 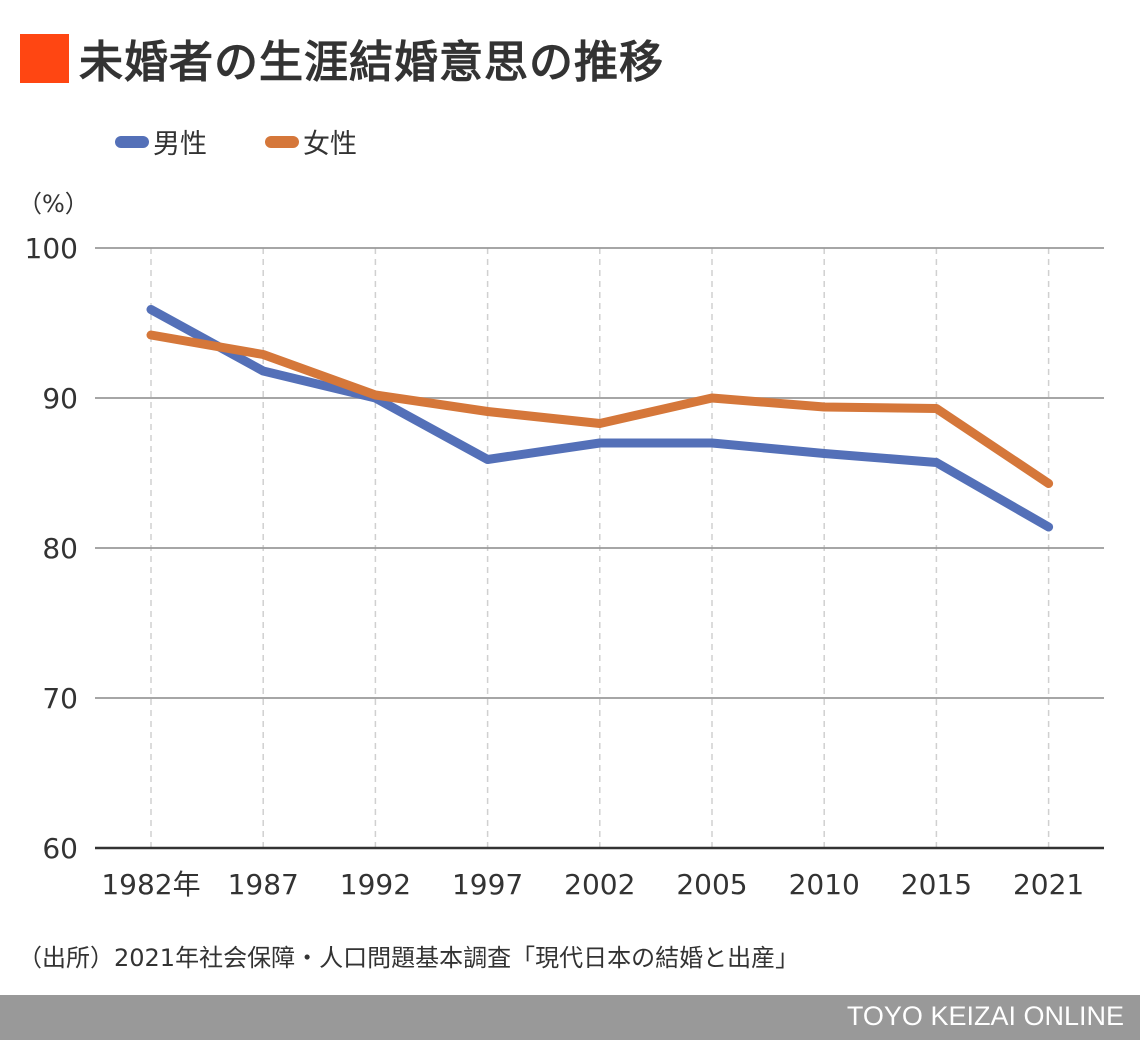 What do you see at coordinates (263, 884) in the screenshot?
I see `x-tick-label: 1987` at bounding box center [263, 884].